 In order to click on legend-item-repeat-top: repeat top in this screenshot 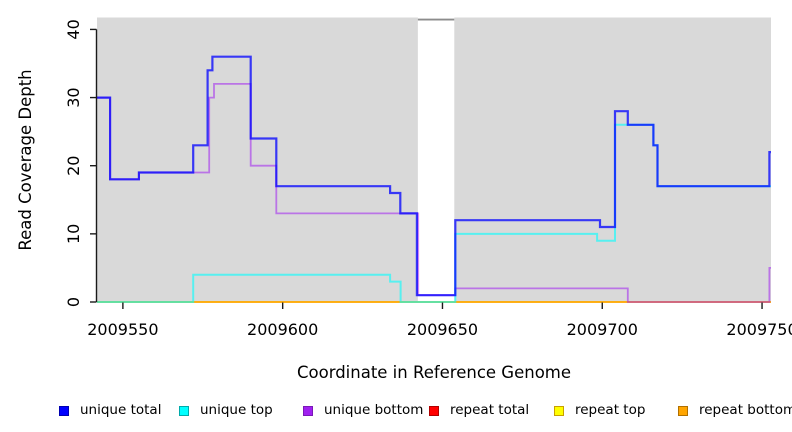, I will do `click(599, 410)`.